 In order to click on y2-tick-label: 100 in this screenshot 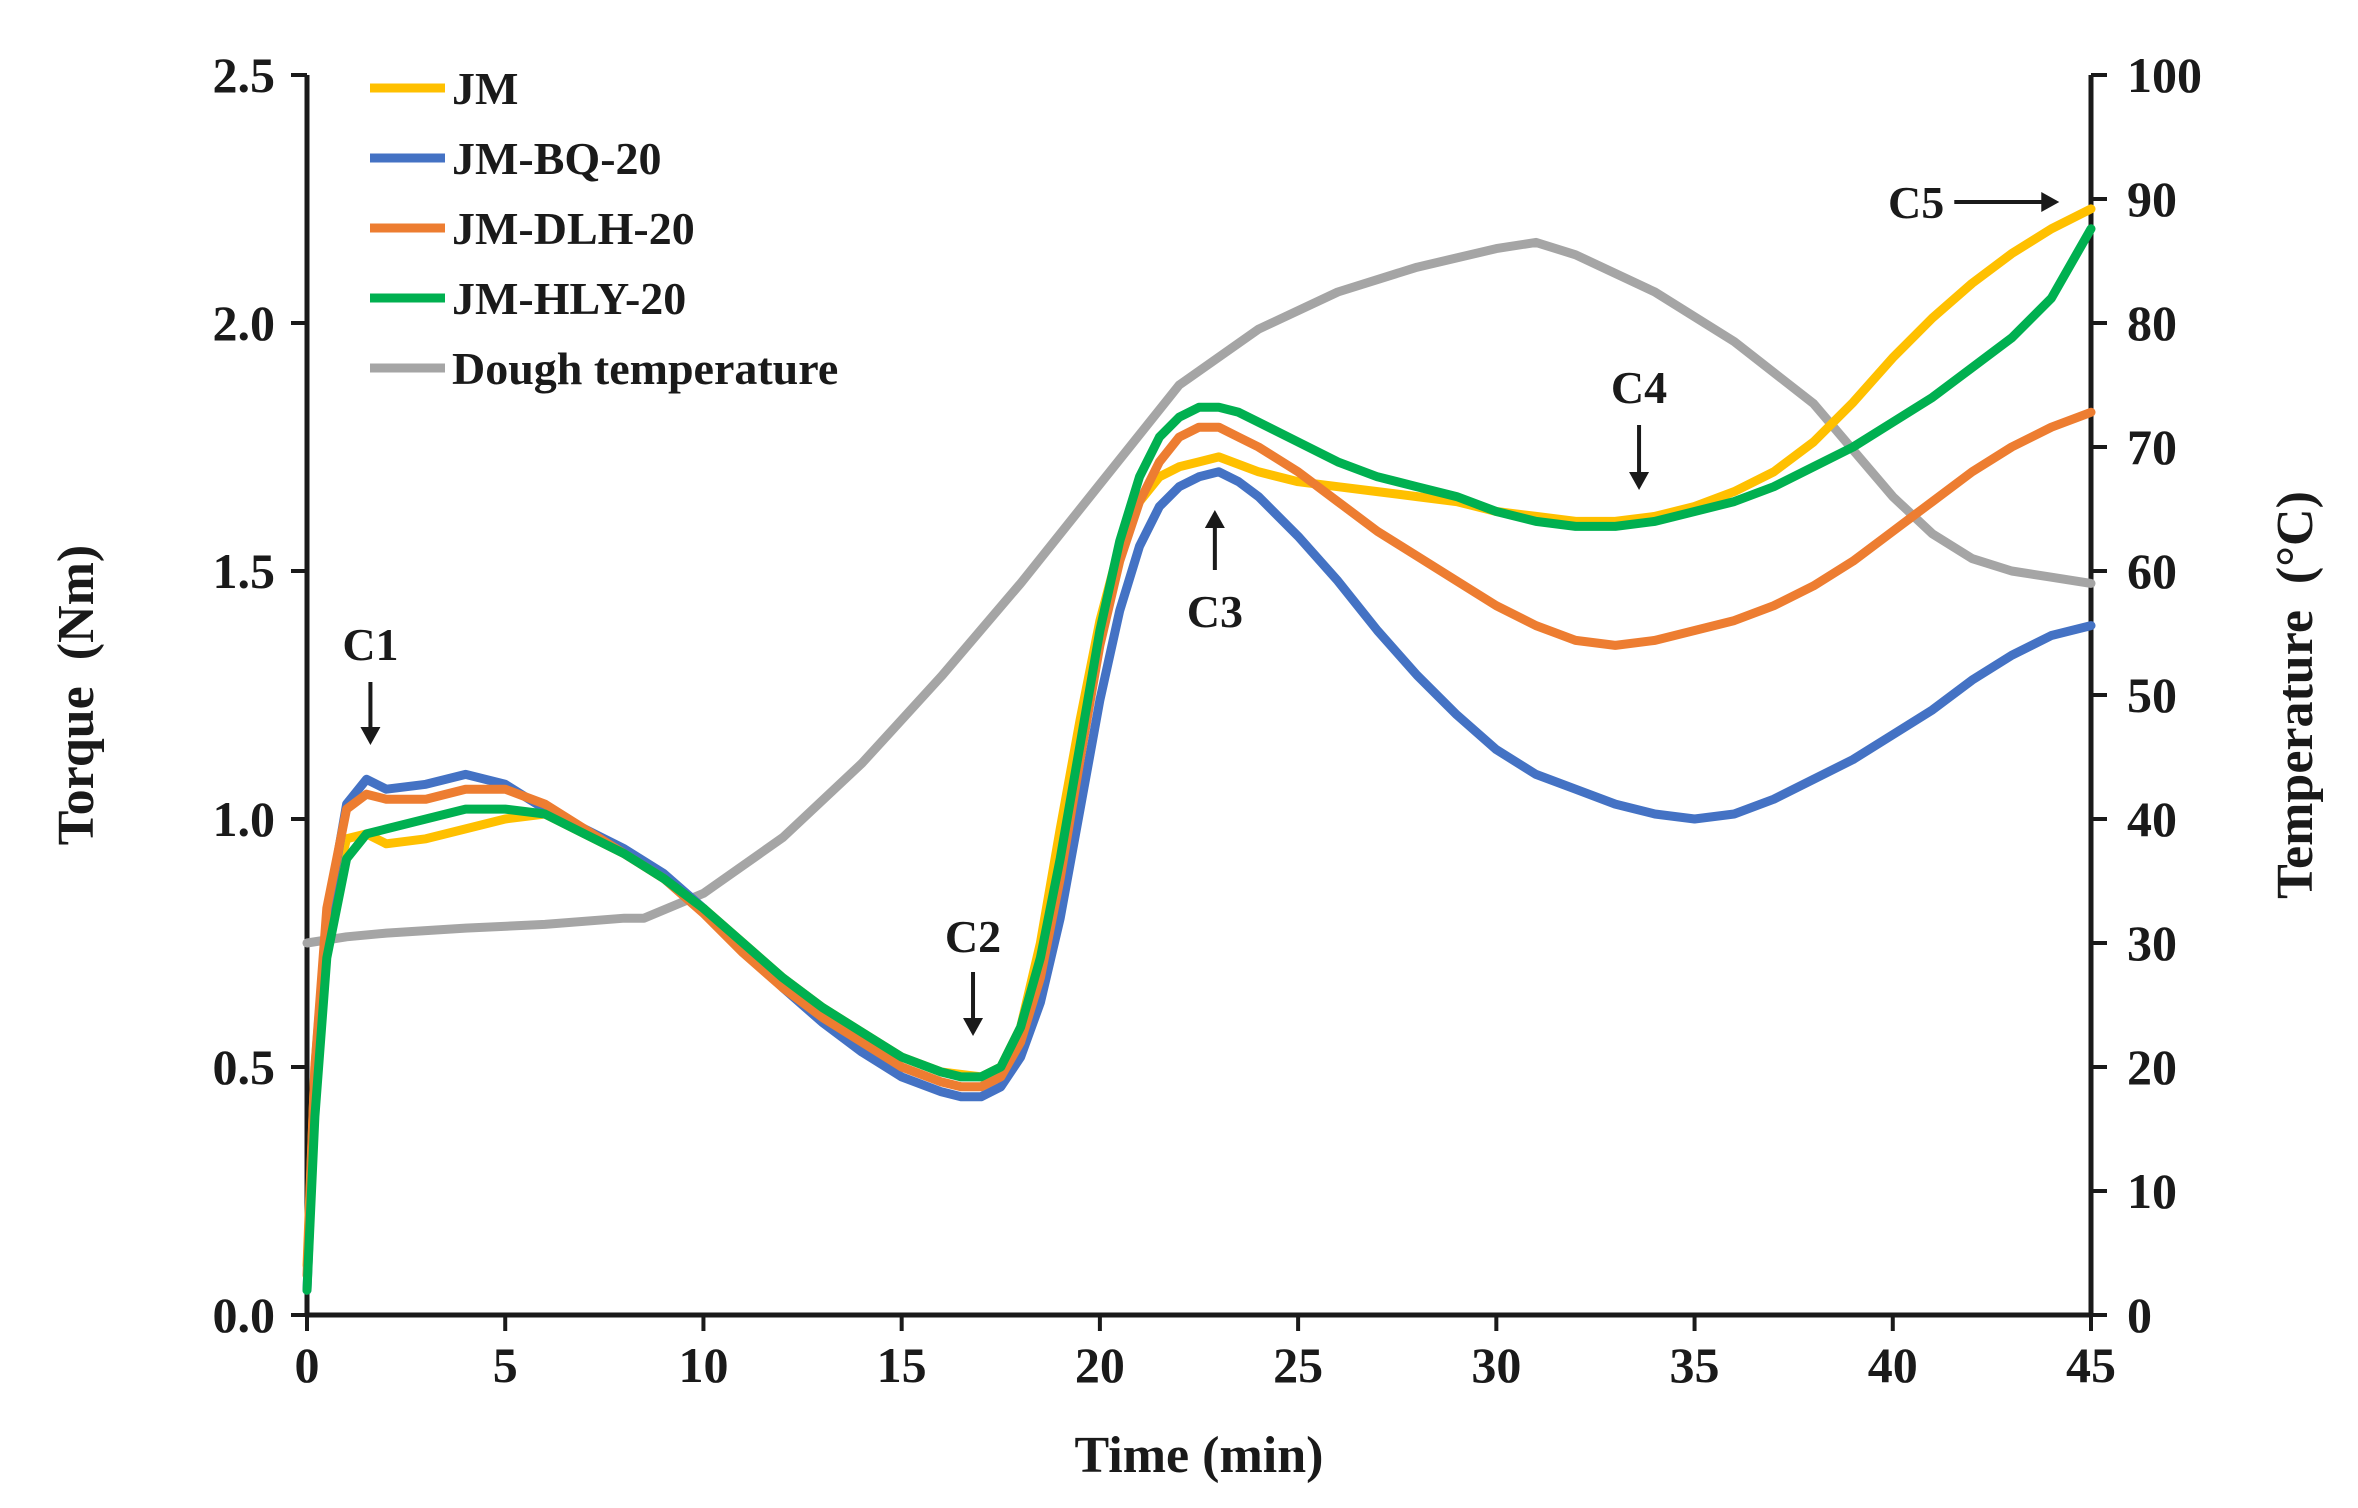, I will do `click(2164, 75)`.